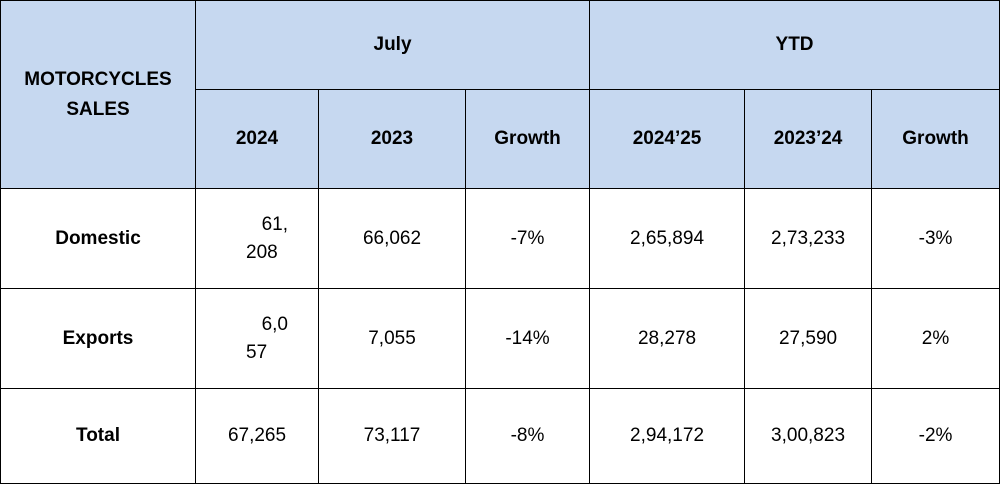  Describe the element at coordinates (98, 338) in the screenshot. I see `row-label-exports: Exports` at that location.